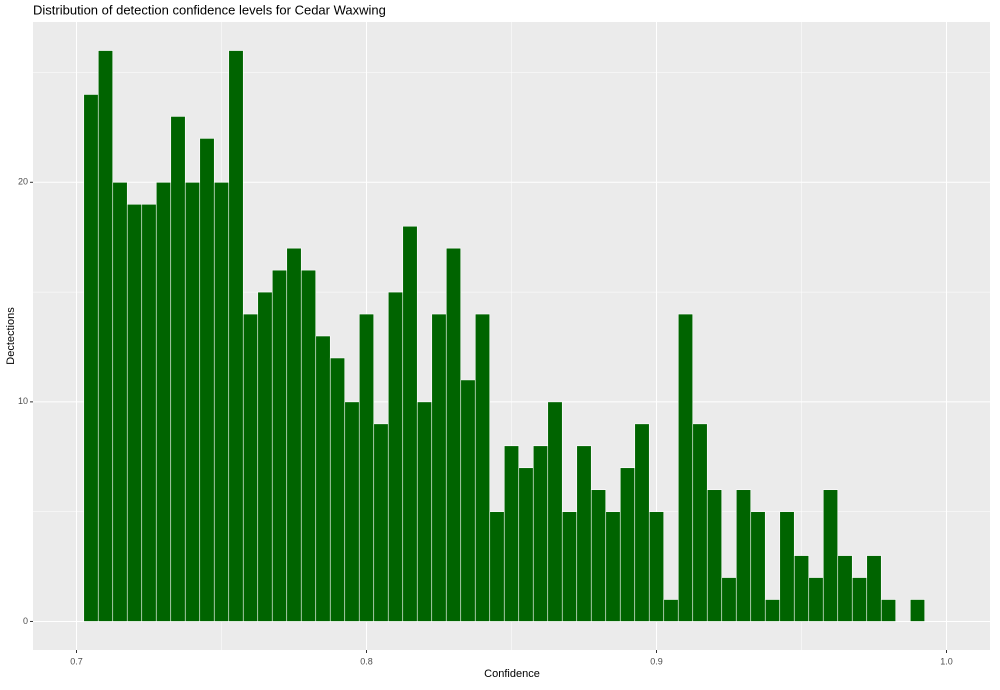  Describe the element at coordinates (946, 661) in the screenshot. I see `x-tick-label: 1.0` at that location.